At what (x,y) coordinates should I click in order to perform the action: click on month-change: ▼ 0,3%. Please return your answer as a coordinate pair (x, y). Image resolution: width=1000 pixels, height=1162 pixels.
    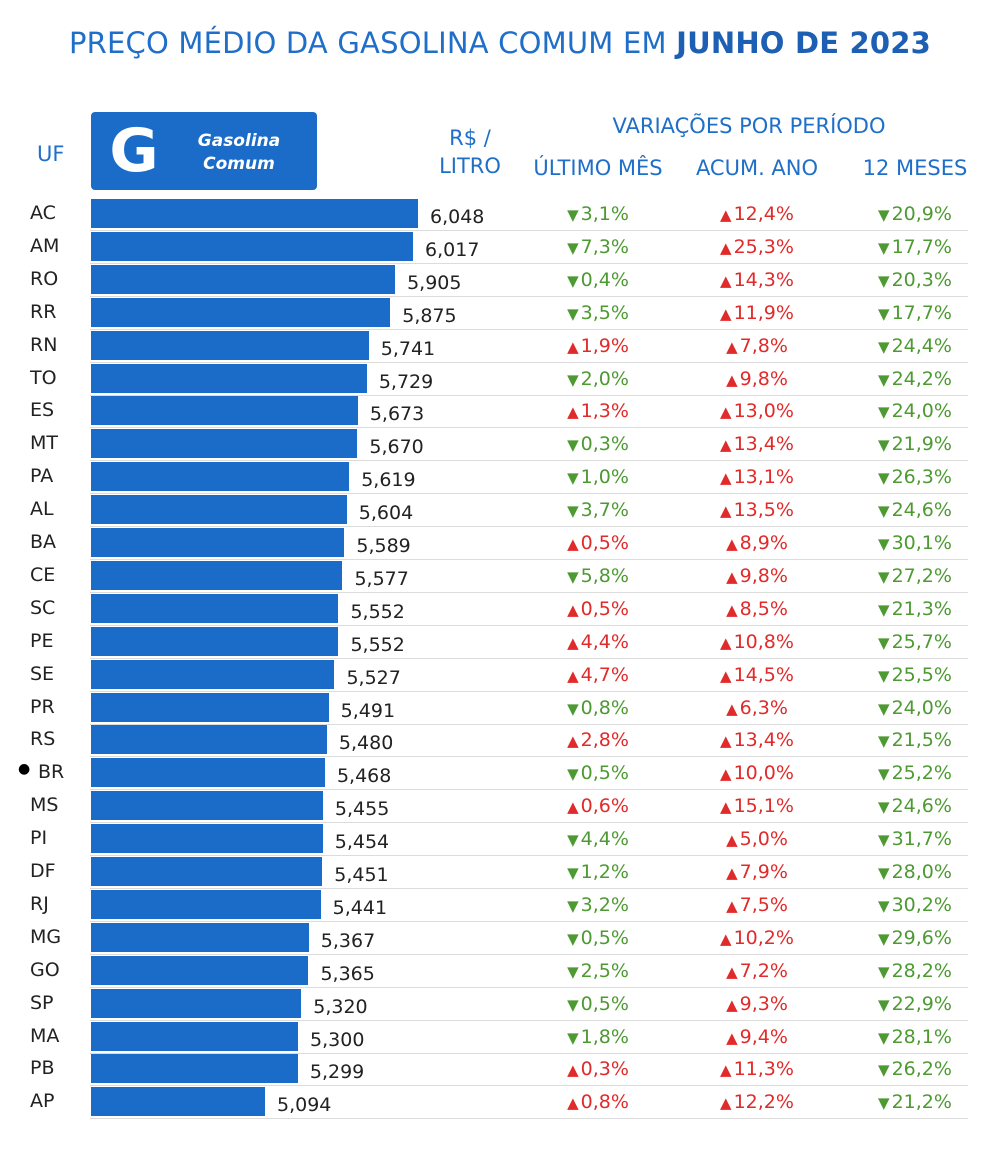
    Looking at the image, I should click on (598, 444).